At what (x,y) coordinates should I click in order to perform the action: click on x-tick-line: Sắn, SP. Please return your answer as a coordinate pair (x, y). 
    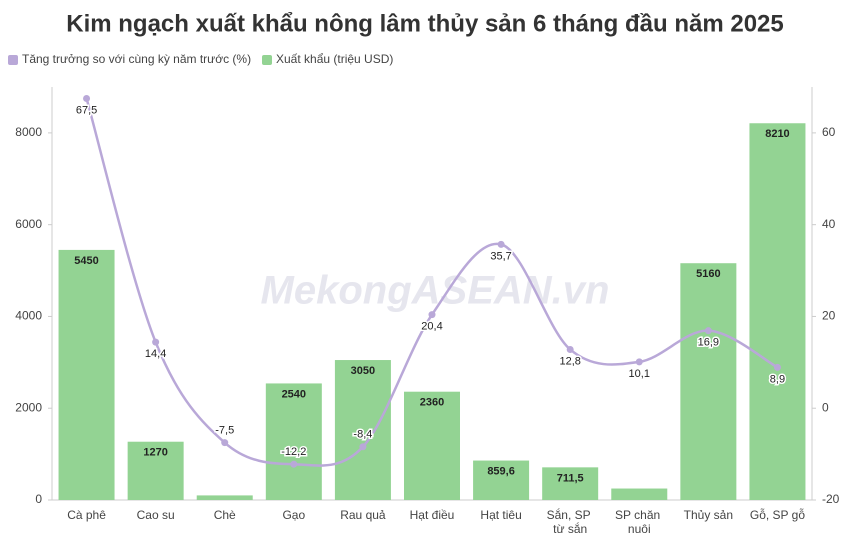
    Looking at the image, I should click on (570, 514).